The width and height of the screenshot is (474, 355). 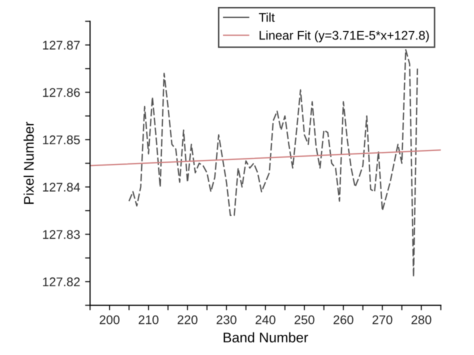 I want to click on x-tick-label: 280, so click(x=422, y=319).